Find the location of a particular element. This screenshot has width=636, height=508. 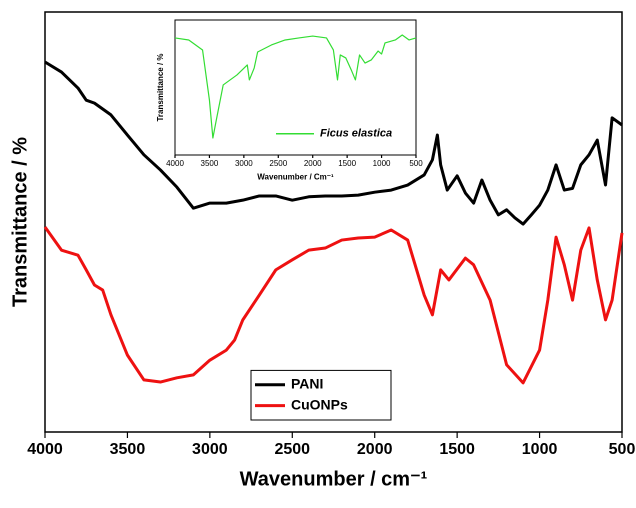

legend-label: CuONPs is located at coordinates (319, 404).